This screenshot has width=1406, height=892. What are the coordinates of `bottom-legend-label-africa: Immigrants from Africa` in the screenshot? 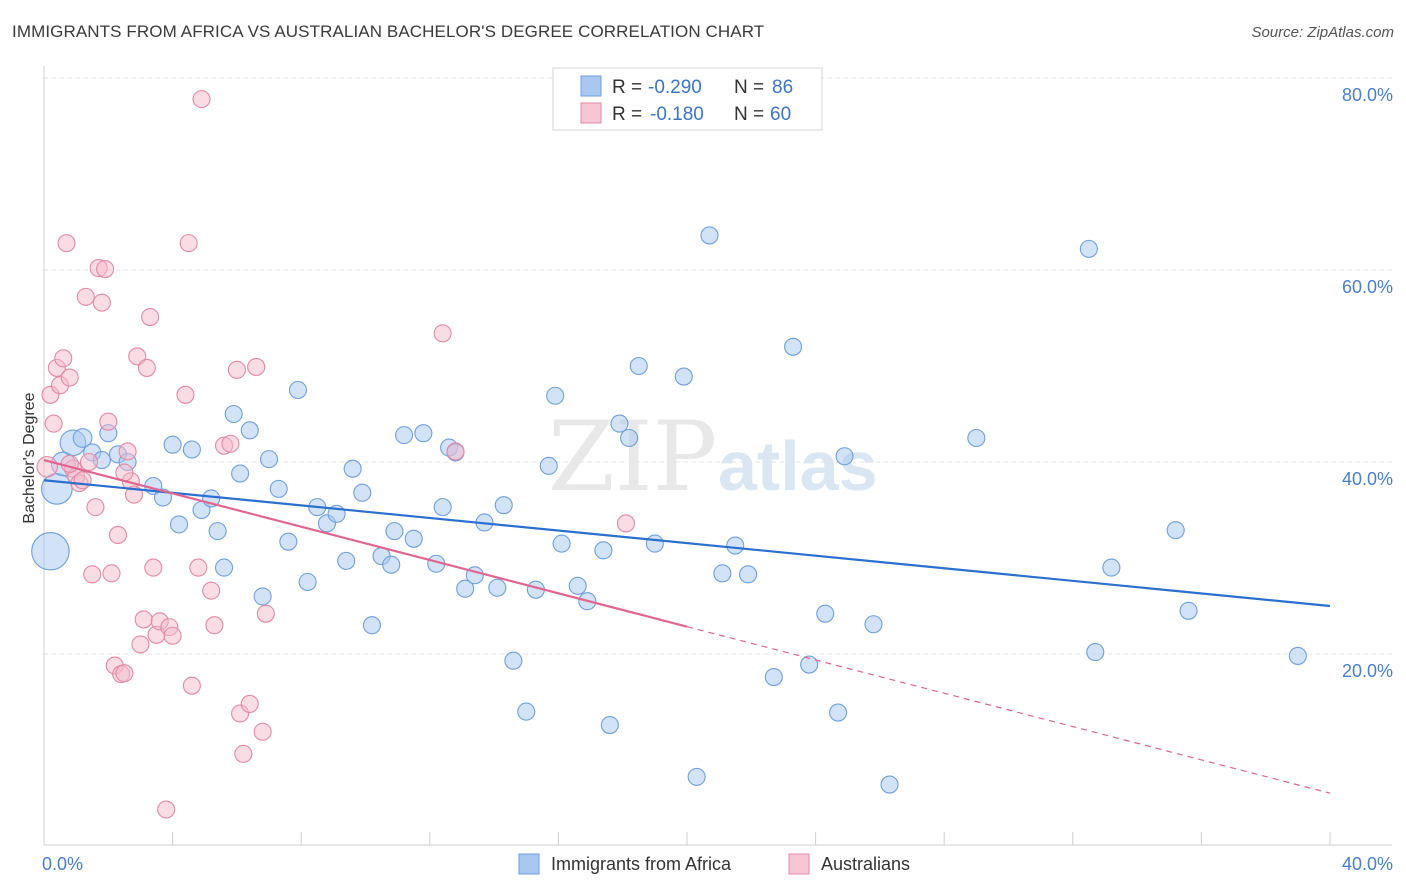 It's located at (641, 864).